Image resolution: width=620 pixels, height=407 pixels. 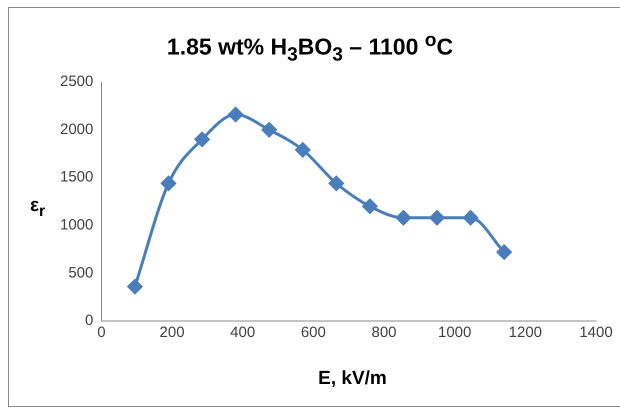 I want to click on x-tick-label: 200, so click(x=172, y=333).